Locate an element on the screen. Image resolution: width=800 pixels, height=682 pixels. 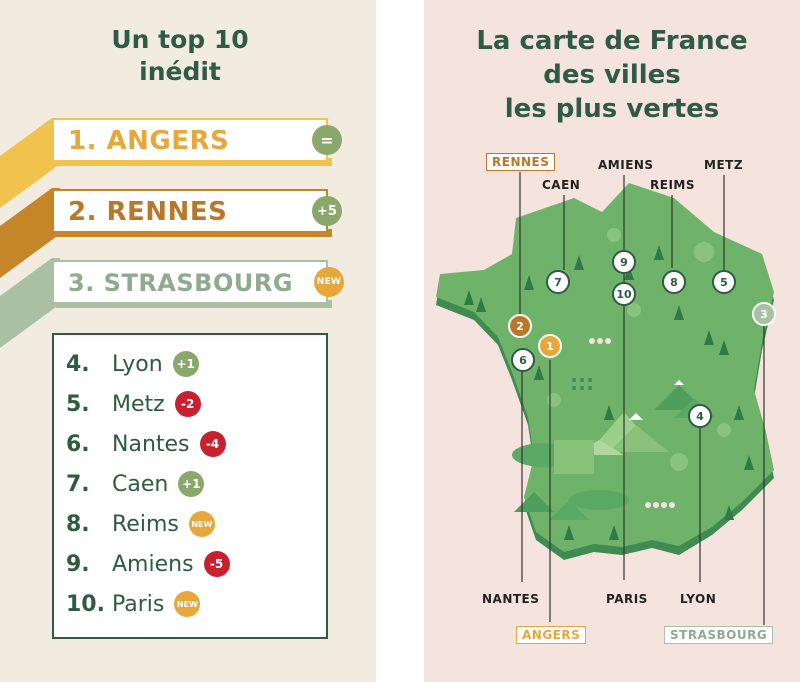
list-item: 9. Amiens -5 is located at coordinates (148, 564).